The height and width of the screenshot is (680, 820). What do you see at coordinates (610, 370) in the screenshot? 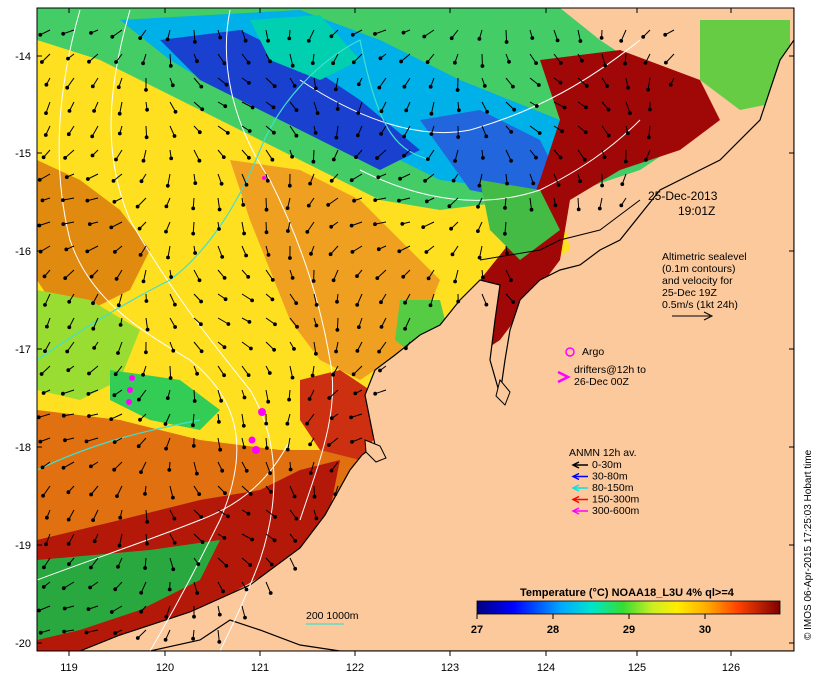
I see `drifters-line1: drifters@12h to` at bounding box center [610, 370].